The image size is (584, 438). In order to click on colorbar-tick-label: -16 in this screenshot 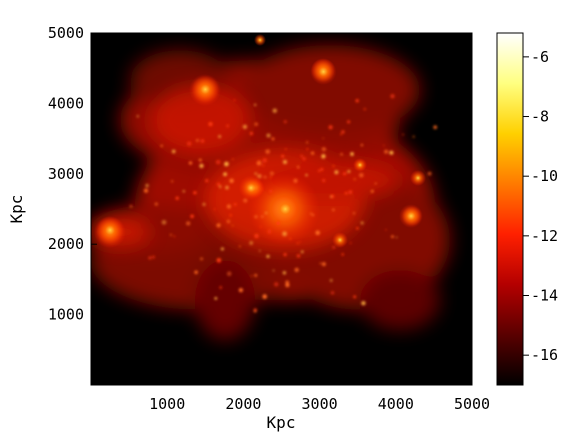, I will do `click(544, 355)`.